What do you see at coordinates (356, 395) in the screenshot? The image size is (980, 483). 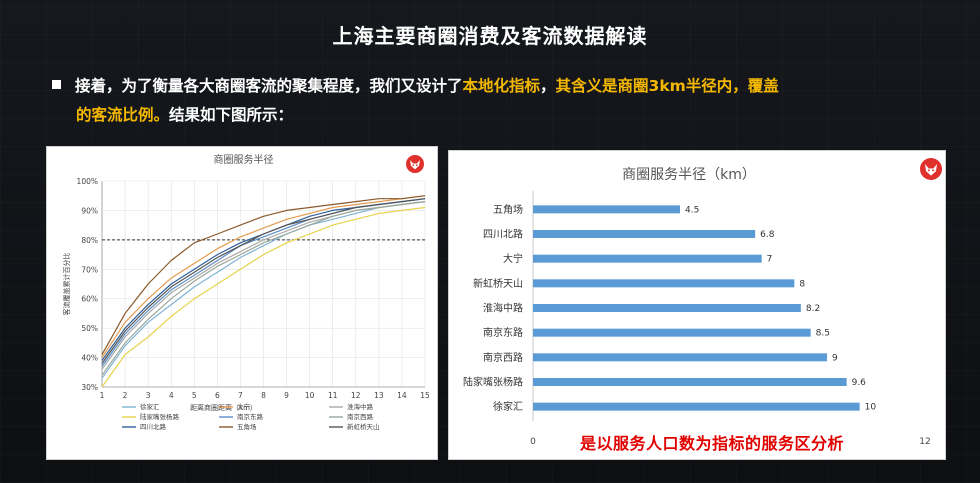 I see `x-tick-label: 12` at bounding box center [356, 395].